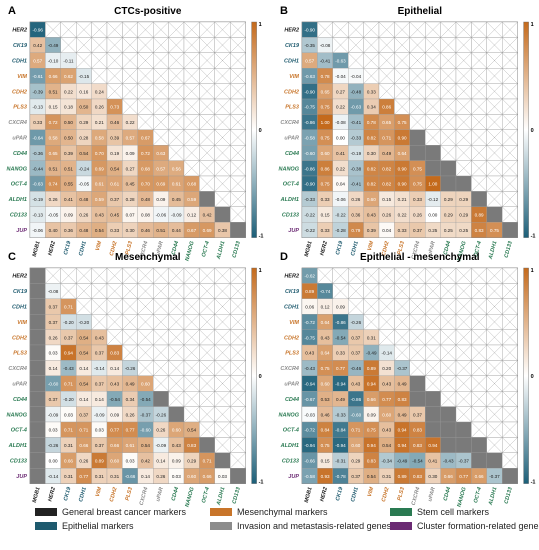 The height and width of the screenshot is (550, 539). I want to click on cell-value: 0.33, so click(340, 353).